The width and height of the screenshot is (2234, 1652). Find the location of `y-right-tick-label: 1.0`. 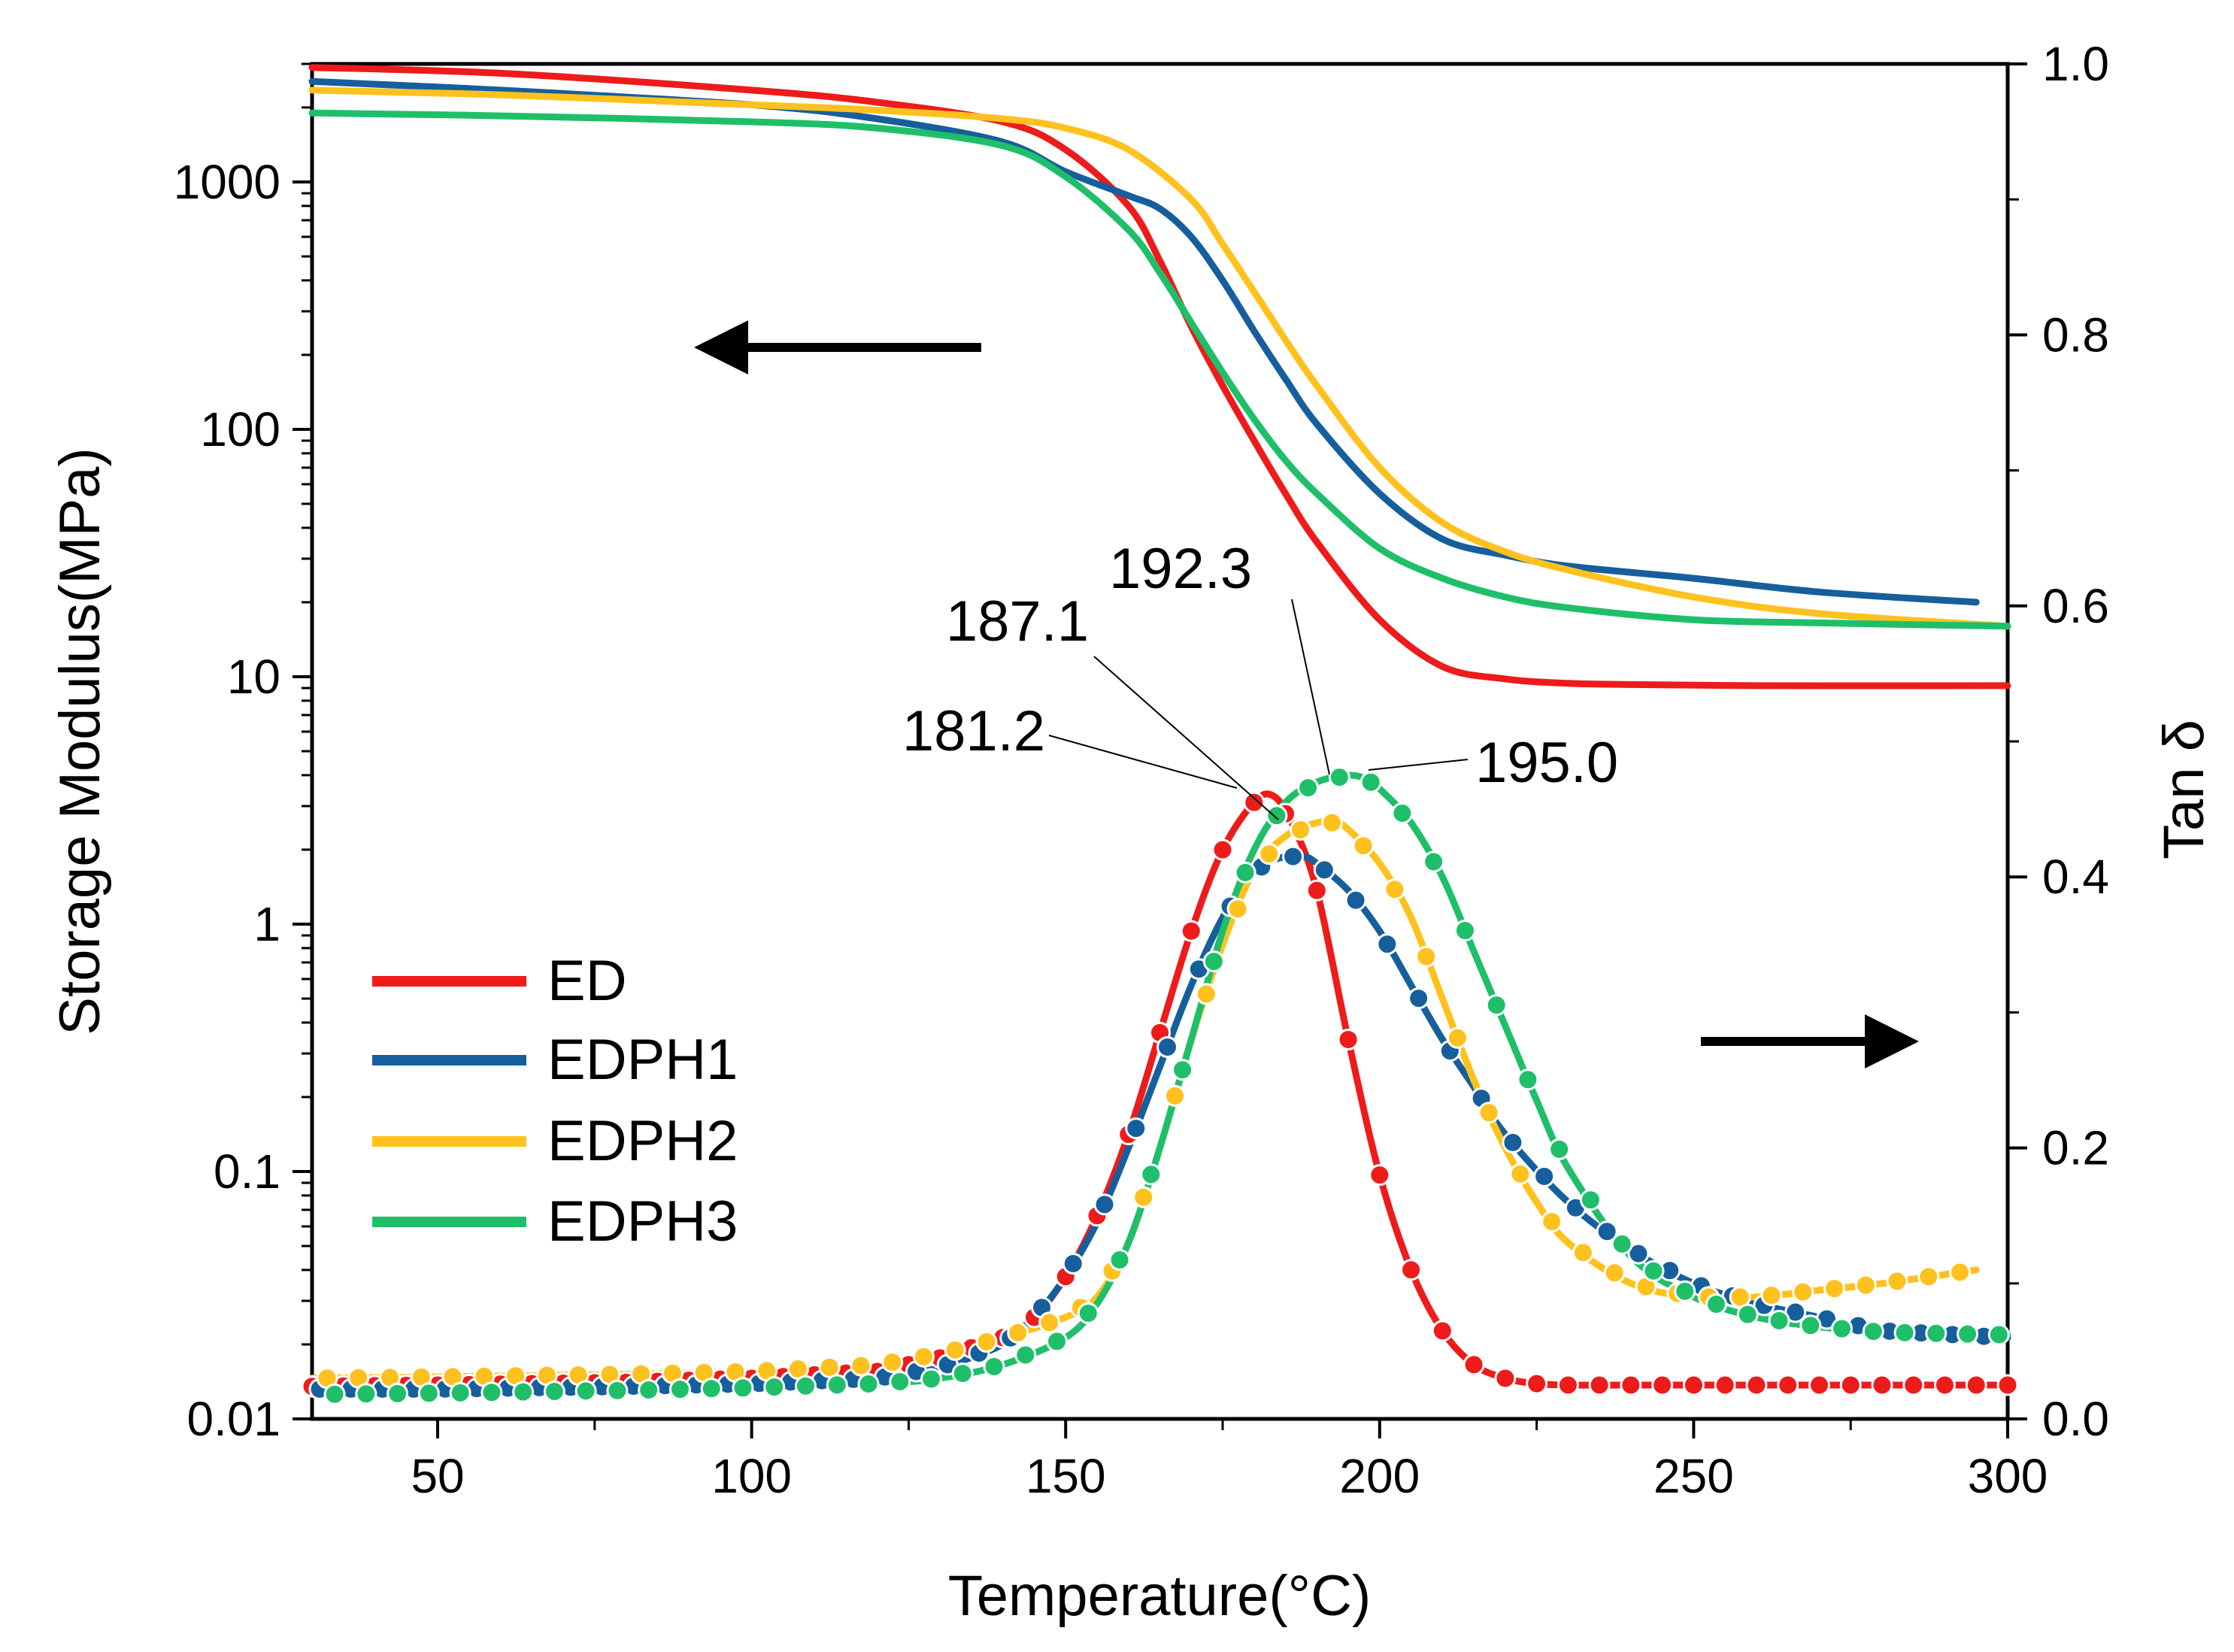

y-right-tick-label: 1.0 is located at coordinates (2075, 64).